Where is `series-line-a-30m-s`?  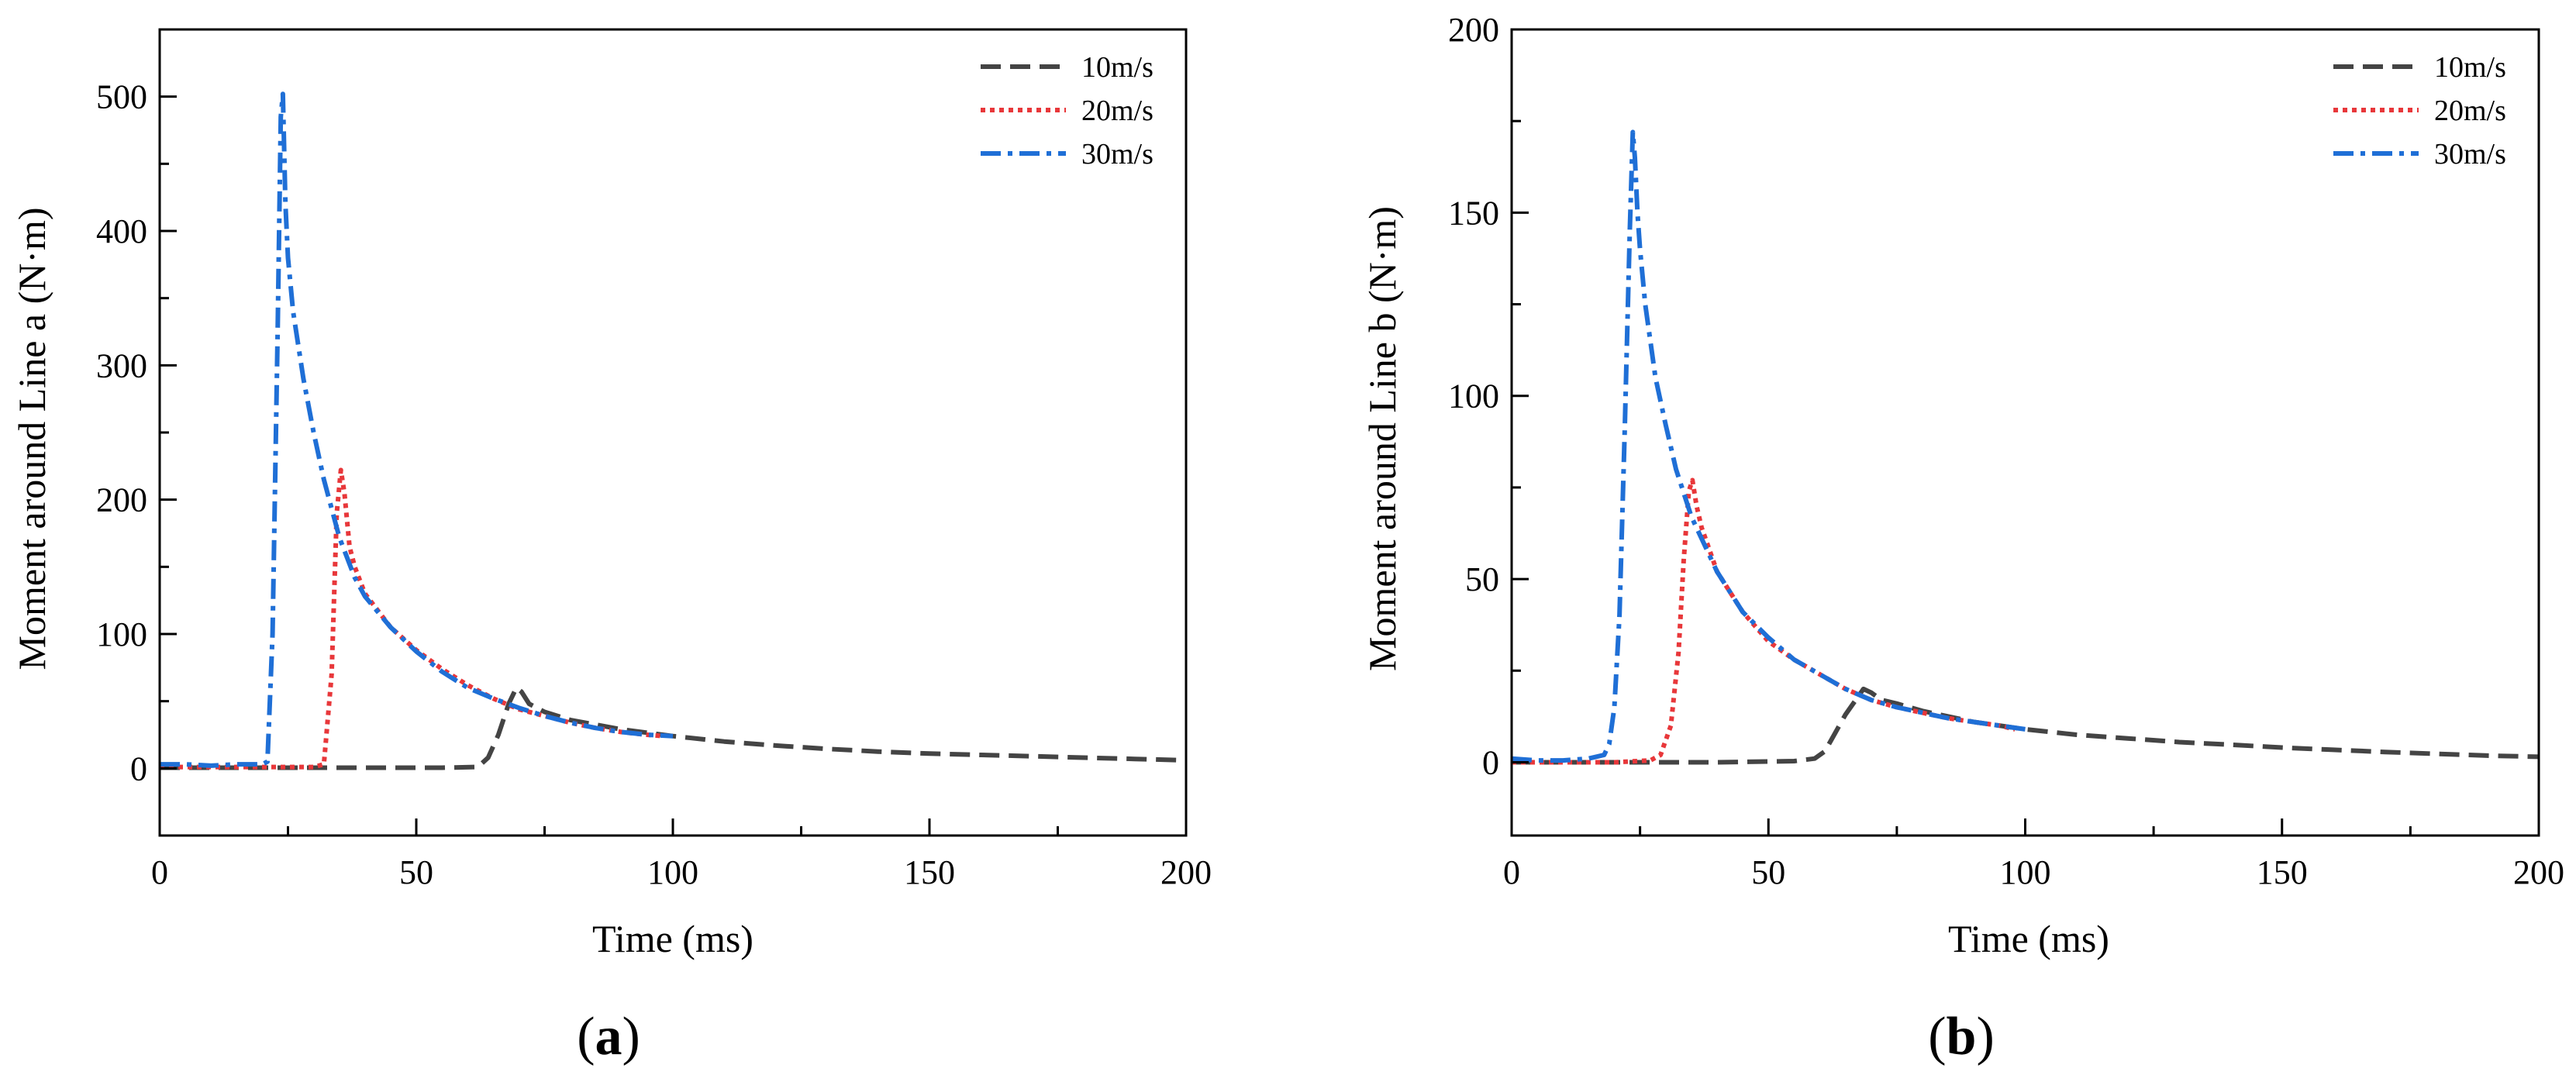
series-line-a-30m-s is located at coordinates (417, 429).